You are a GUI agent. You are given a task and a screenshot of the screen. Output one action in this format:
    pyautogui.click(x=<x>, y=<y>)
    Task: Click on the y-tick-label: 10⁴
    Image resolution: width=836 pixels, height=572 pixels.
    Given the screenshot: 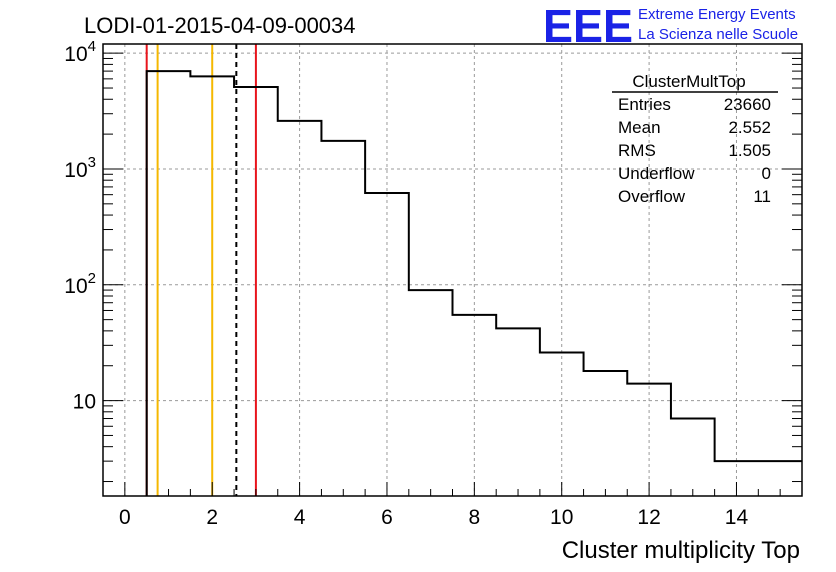 What is the action you would take?
    pyautogui.click(x=80, y=52)
    